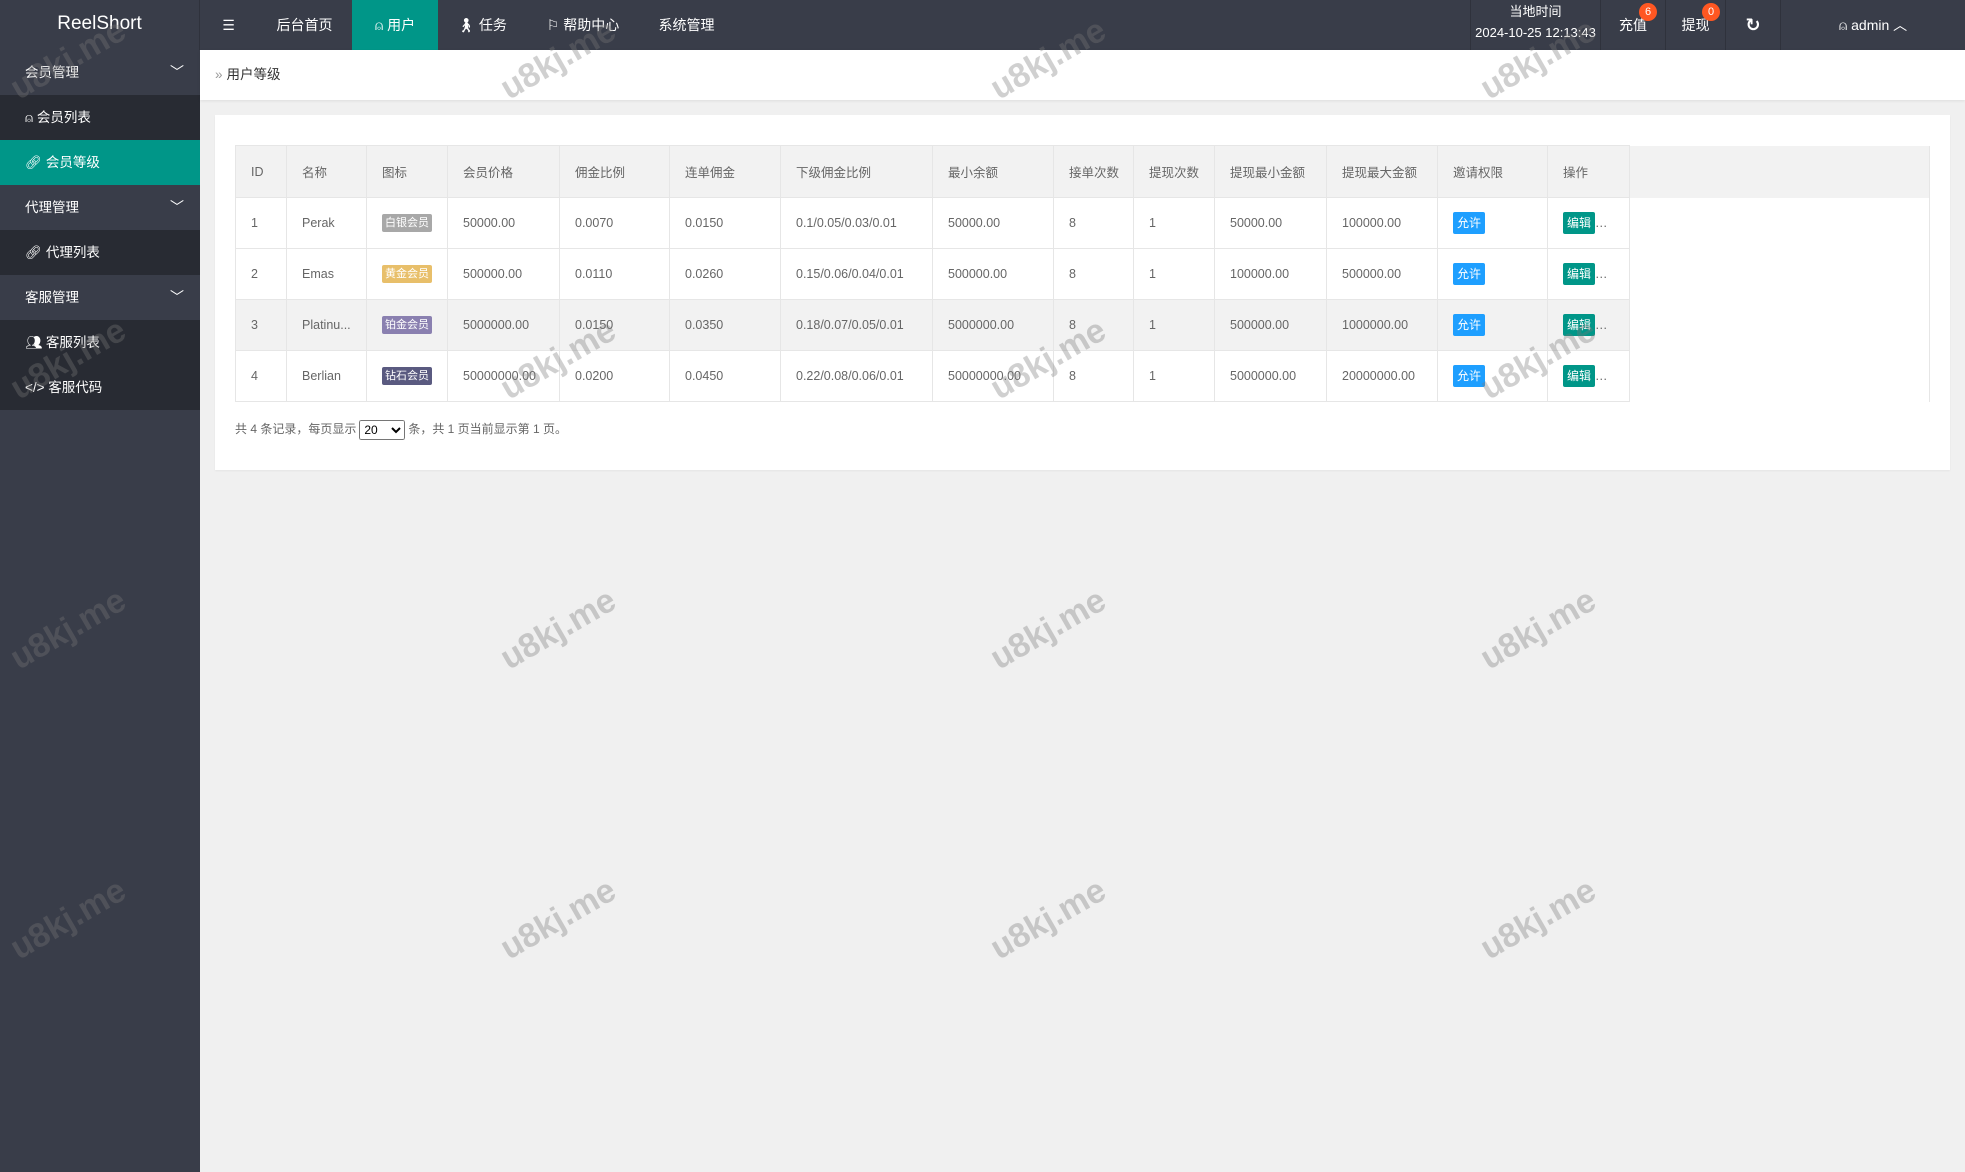  I want to click on cell-min: 5000000.00, so click(993, 325).